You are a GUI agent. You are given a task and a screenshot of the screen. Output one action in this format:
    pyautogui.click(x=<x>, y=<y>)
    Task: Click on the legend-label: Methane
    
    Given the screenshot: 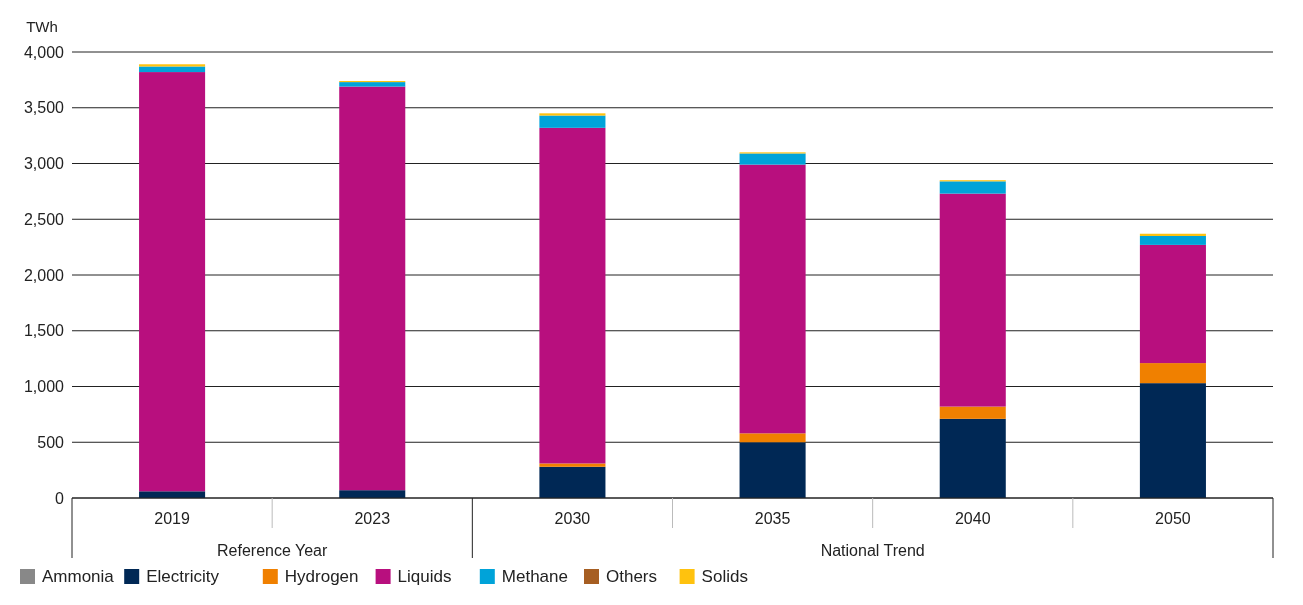 What is the action you would take?
    pyautogui.click(x=534, y=576)
    